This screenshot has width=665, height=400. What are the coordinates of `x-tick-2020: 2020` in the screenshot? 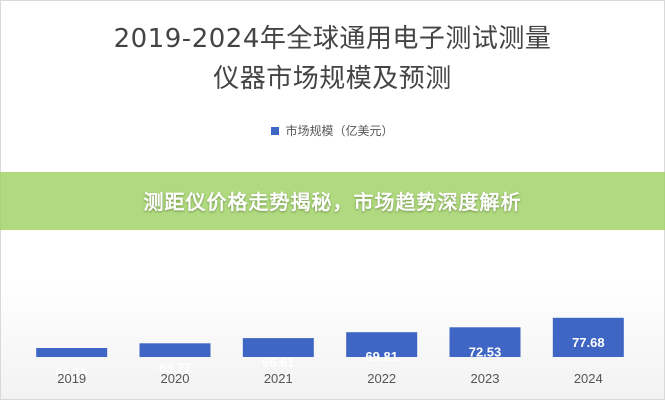 It's located at (175, 378).